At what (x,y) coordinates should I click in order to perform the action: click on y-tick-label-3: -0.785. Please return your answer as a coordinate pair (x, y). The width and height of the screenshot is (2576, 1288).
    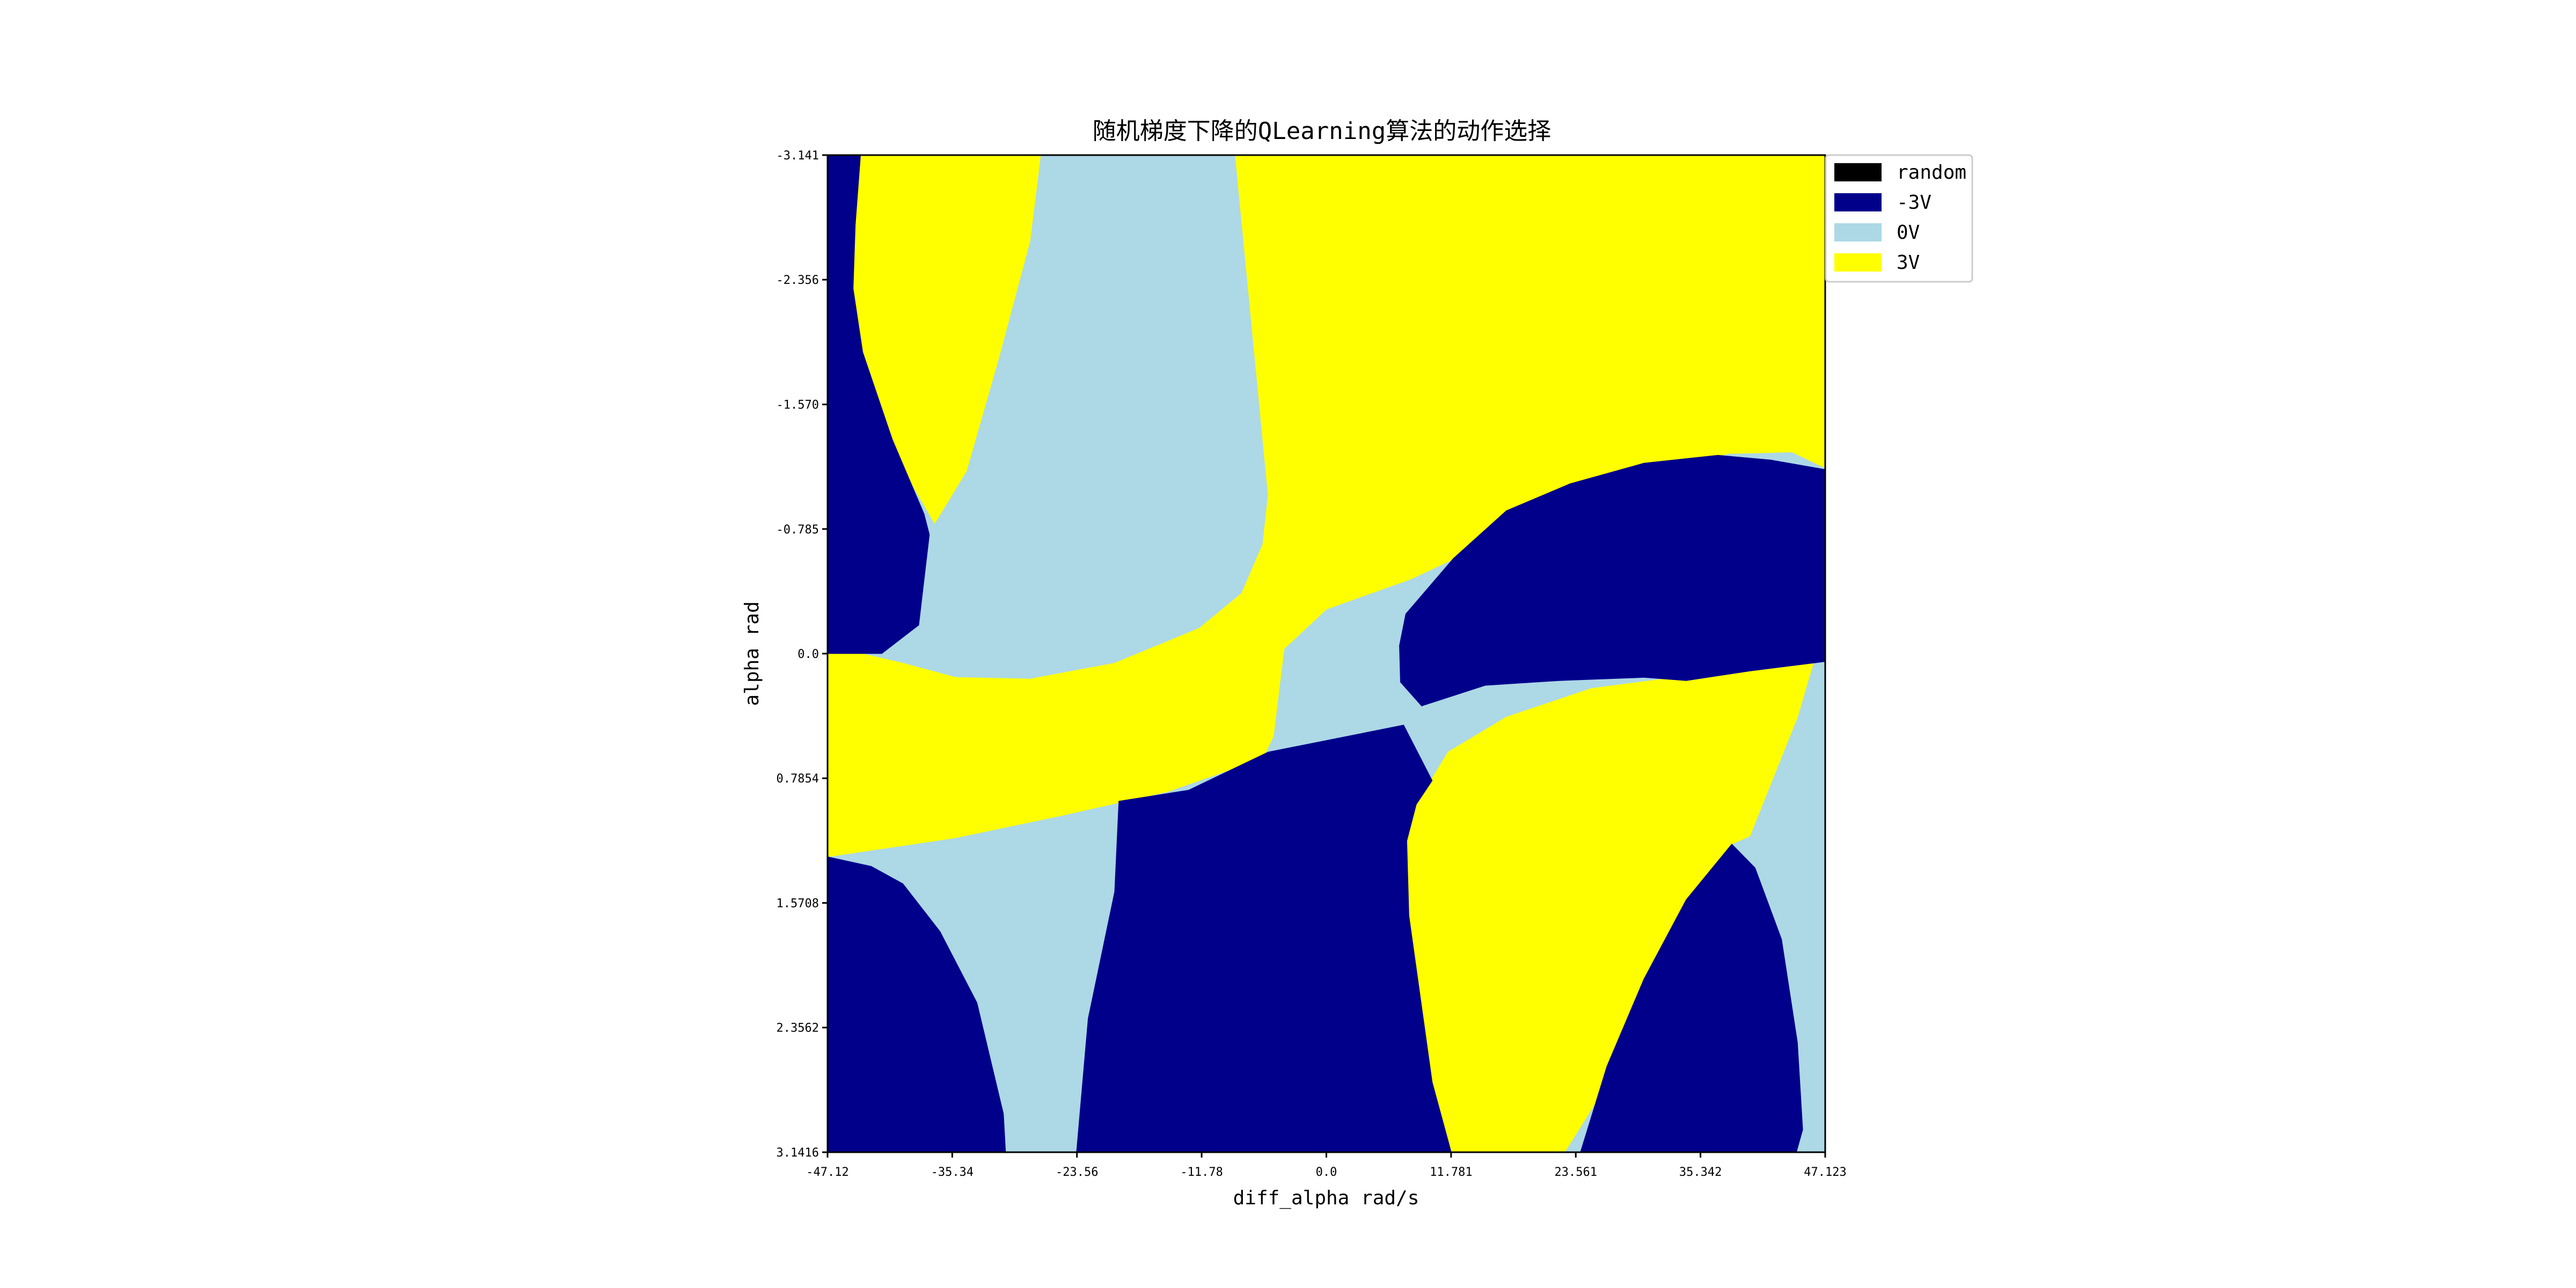
    Looking at the image, I should click on (798, 530).